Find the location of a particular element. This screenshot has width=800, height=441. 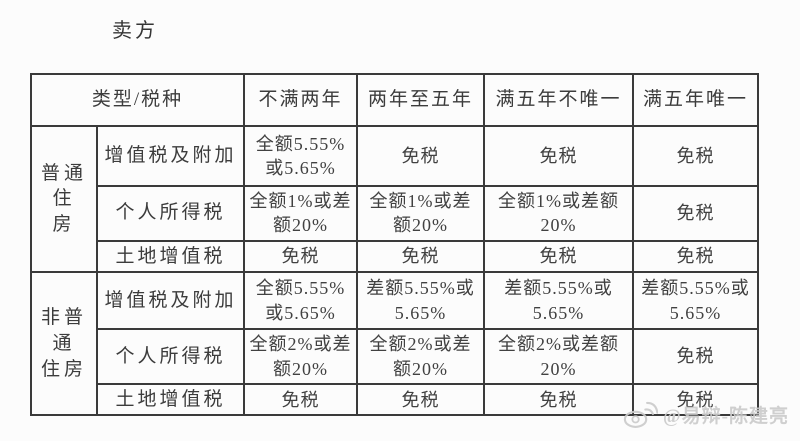

table-title: 卖方 is located at coordinates (135, 31).